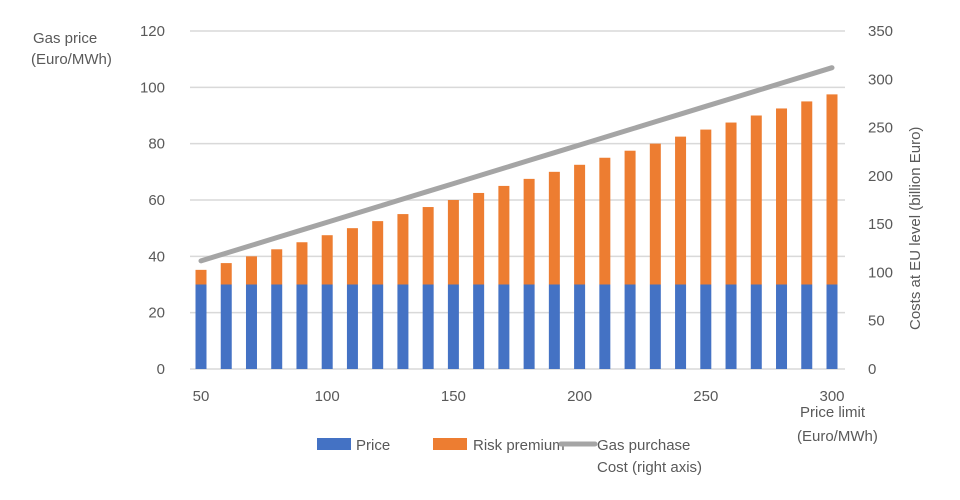  Describe the element at coordinates (831, 396) in the screenshot. I see `x-tick-label: 300` at that location.